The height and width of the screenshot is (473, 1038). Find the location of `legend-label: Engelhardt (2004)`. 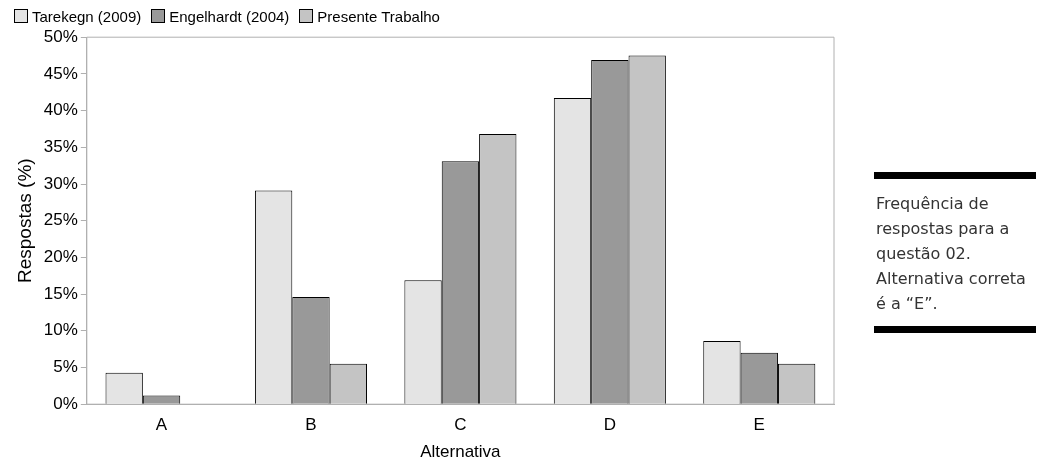

legend-label: Engelhardt (2004) is located at coordinates (229, 16).